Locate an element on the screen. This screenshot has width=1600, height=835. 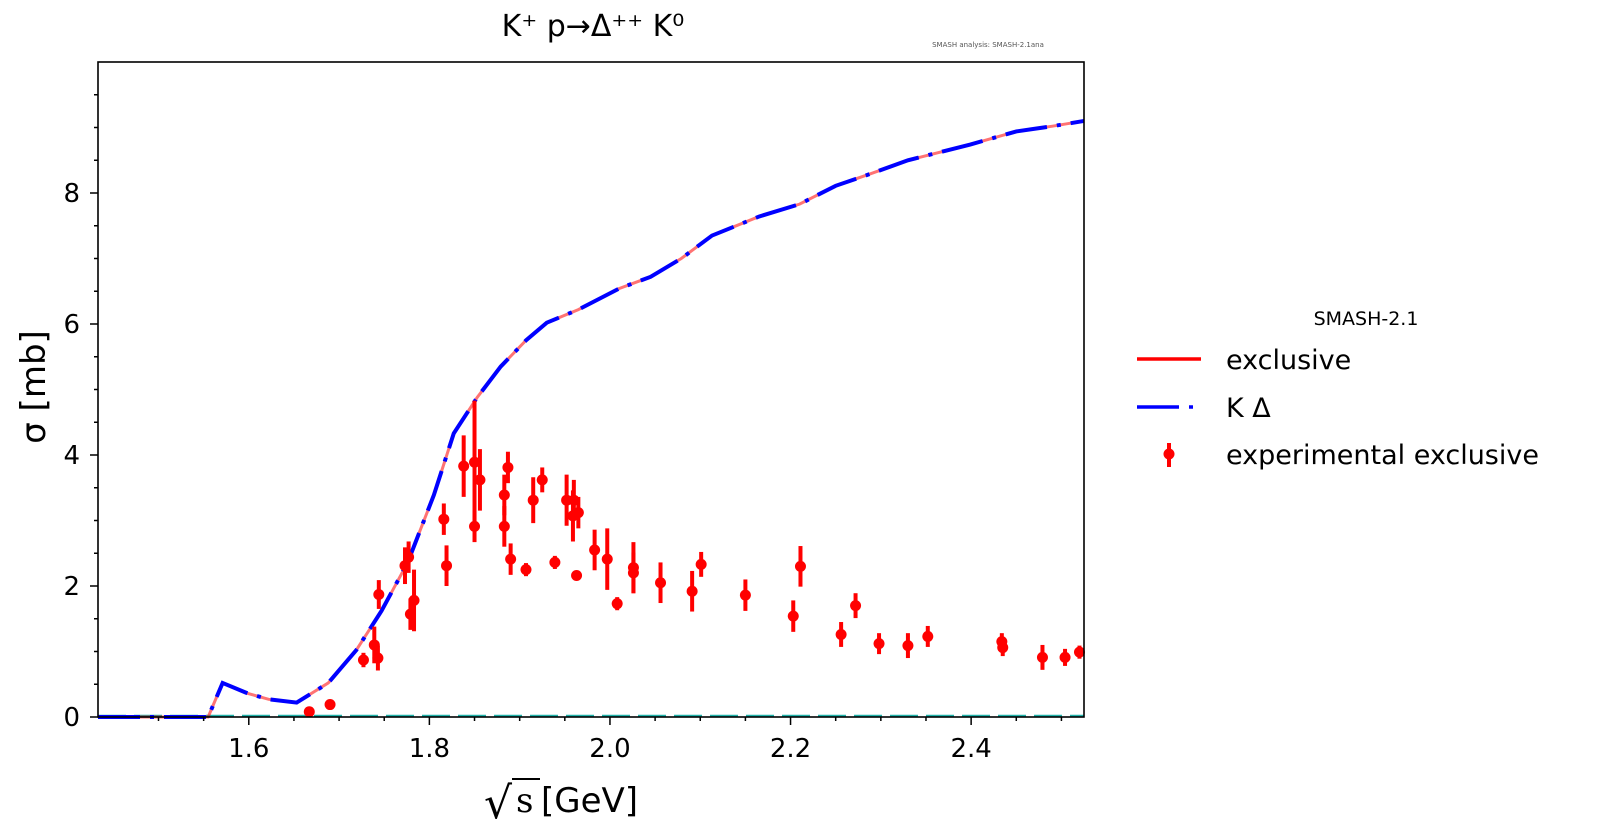
y-axis-label: σ [mb] is located at coordinates (34, 387).